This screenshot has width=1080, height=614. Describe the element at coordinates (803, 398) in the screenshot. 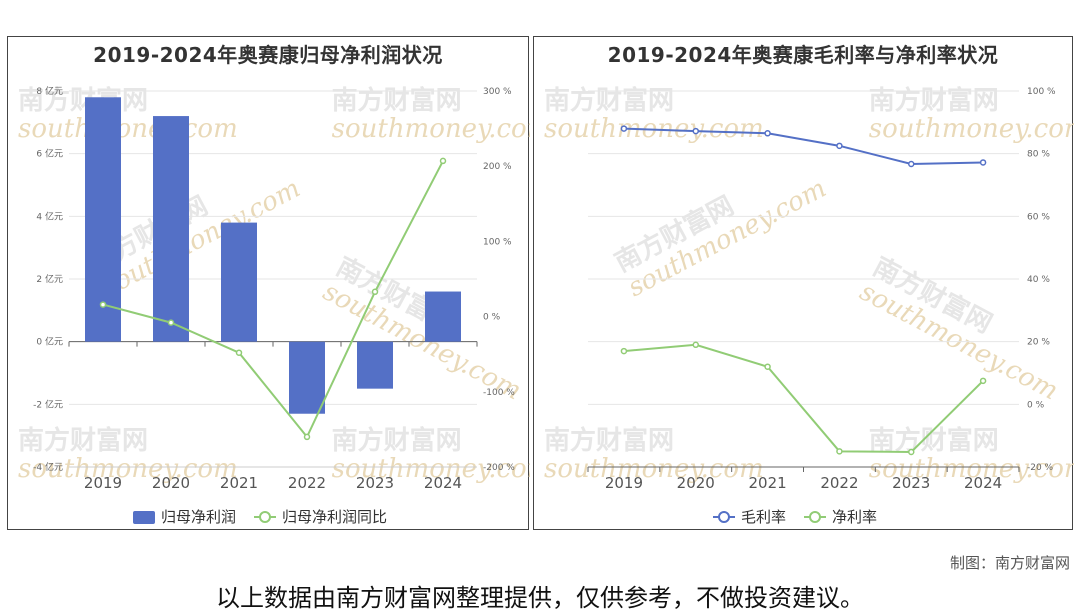

I see `line-series-net-margin` at that location.